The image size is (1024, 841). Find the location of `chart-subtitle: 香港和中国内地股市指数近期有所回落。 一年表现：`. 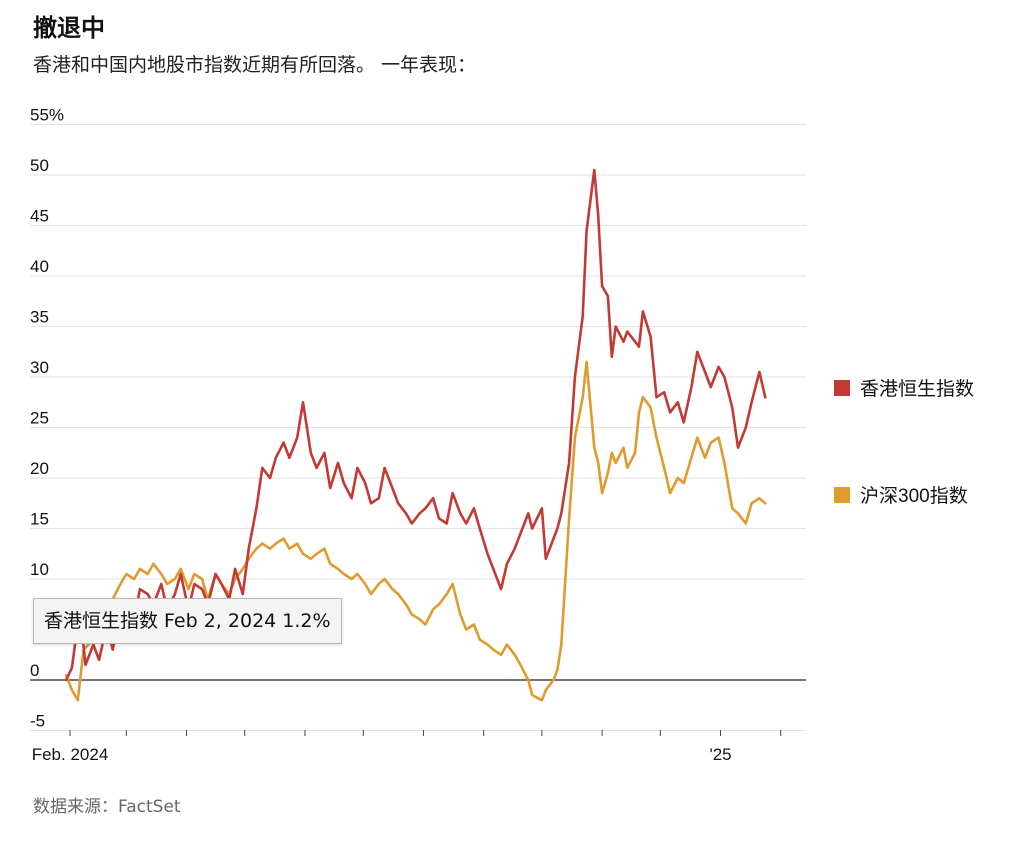

chart-subtitle: 香港和中国内地股市指数近期有所回落。 一年表现： is located at coordinates (255, 65).